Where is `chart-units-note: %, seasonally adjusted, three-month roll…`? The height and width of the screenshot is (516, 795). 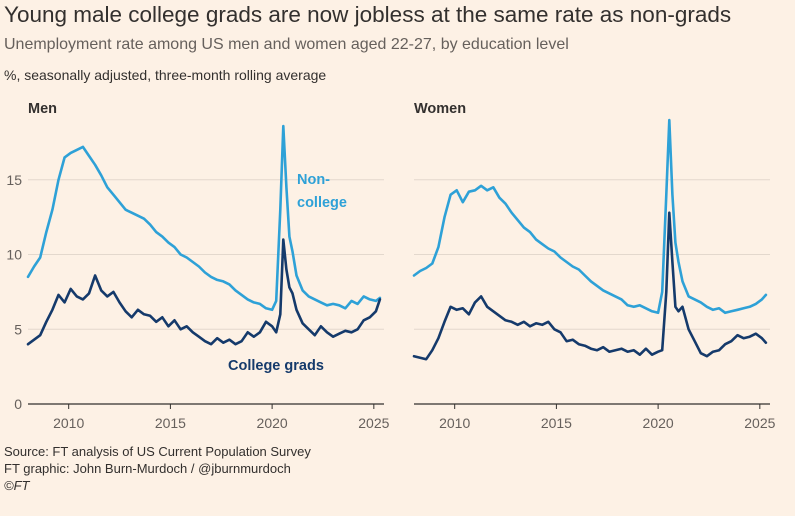 chart-units-note: %, seasonally adjusted, three-month roll… is located at coordinates (165, 75).